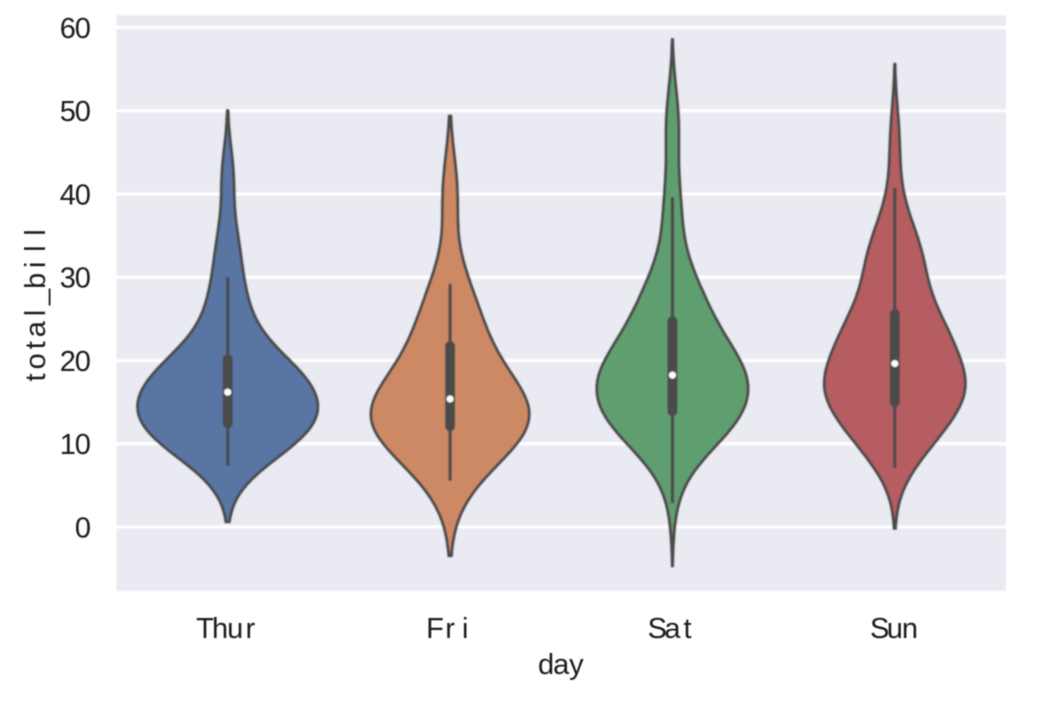 This screenshot has width=1038, height=703. I want to click on svg-text: 0, so click(83, 528).